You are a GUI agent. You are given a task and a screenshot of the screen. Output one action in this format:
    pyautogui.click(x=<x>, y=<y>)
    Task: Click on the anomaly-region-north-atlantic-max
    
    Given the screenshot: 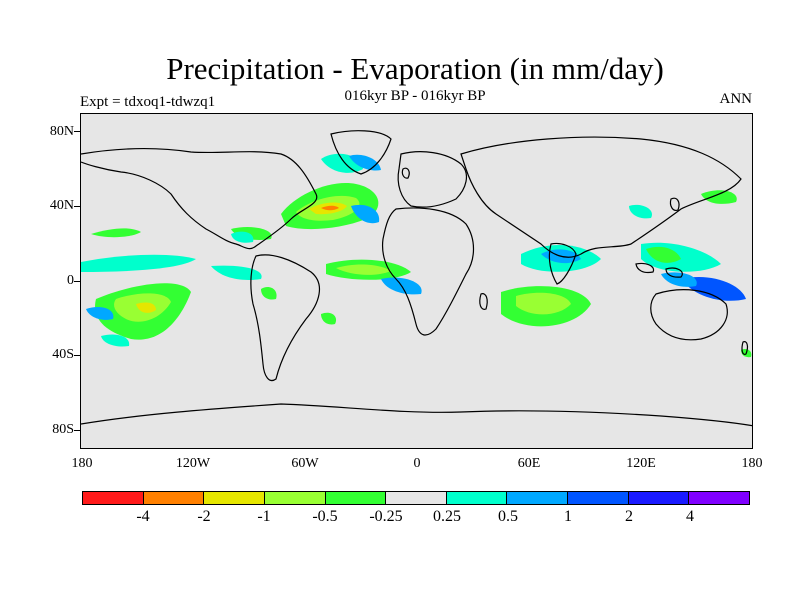 What is the action you would take?
    pyautogui.click(x=330, y=208)
    